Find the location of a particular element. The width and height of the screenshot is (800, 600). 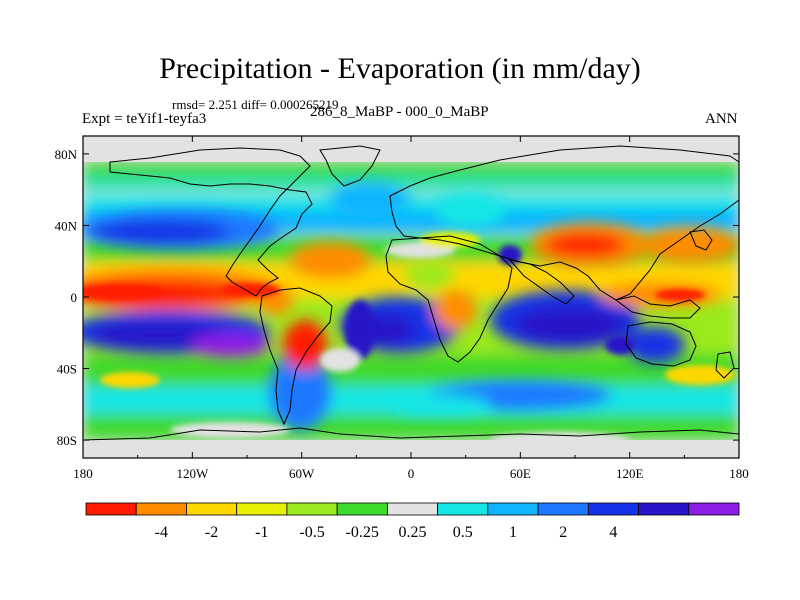

colorbar: -4 -2 -1 -0.5 -0.25 0.25 0.5 1 2 4 is located at coordinates (412, 521).